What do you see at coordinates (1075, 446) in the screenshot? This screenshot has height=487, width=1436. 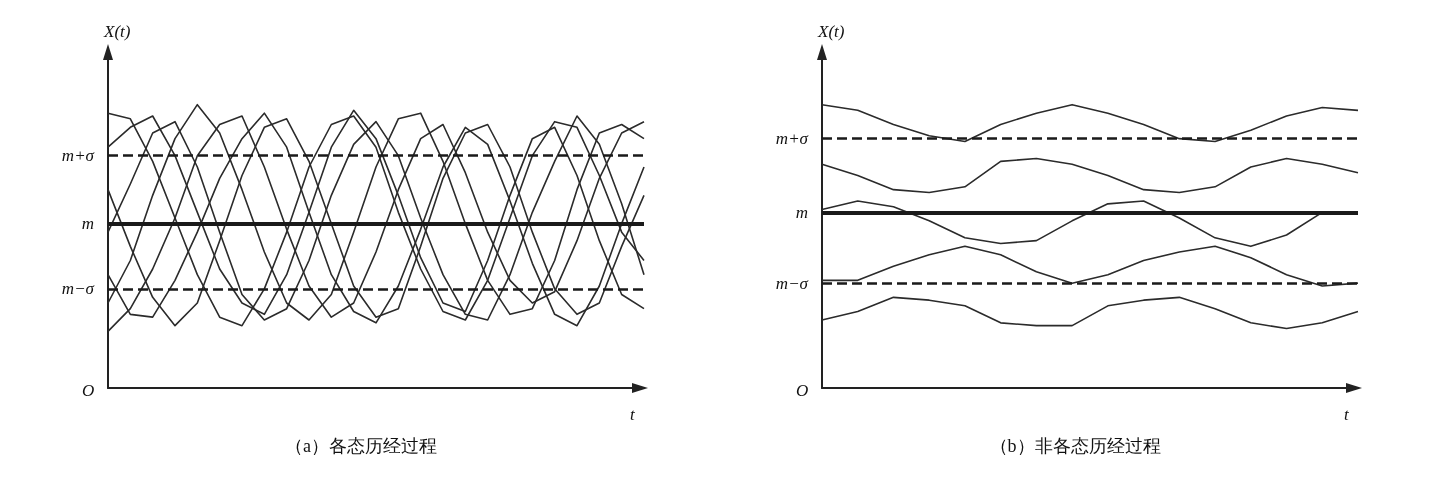 I see `text: （b）非各态历经过程` at bounding box center [1075, 446].